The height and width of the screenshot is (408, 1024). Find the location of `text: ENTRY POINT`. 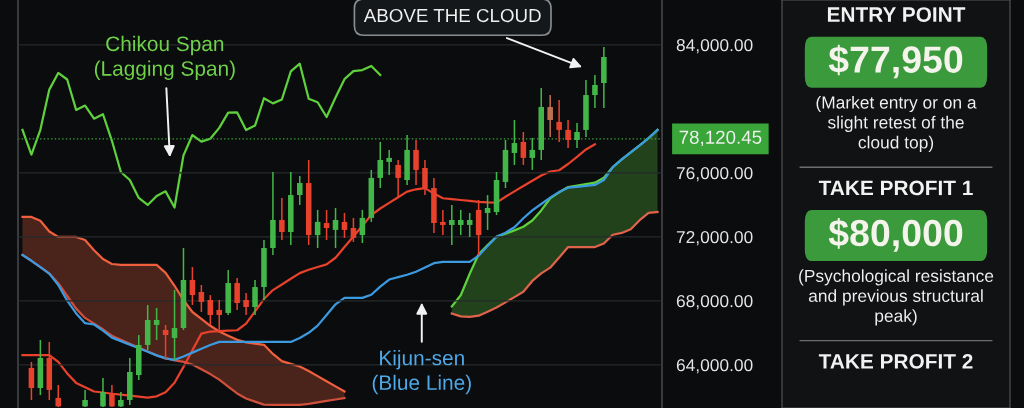

text: ENTRY POINT is located at coordinates (896, 14).